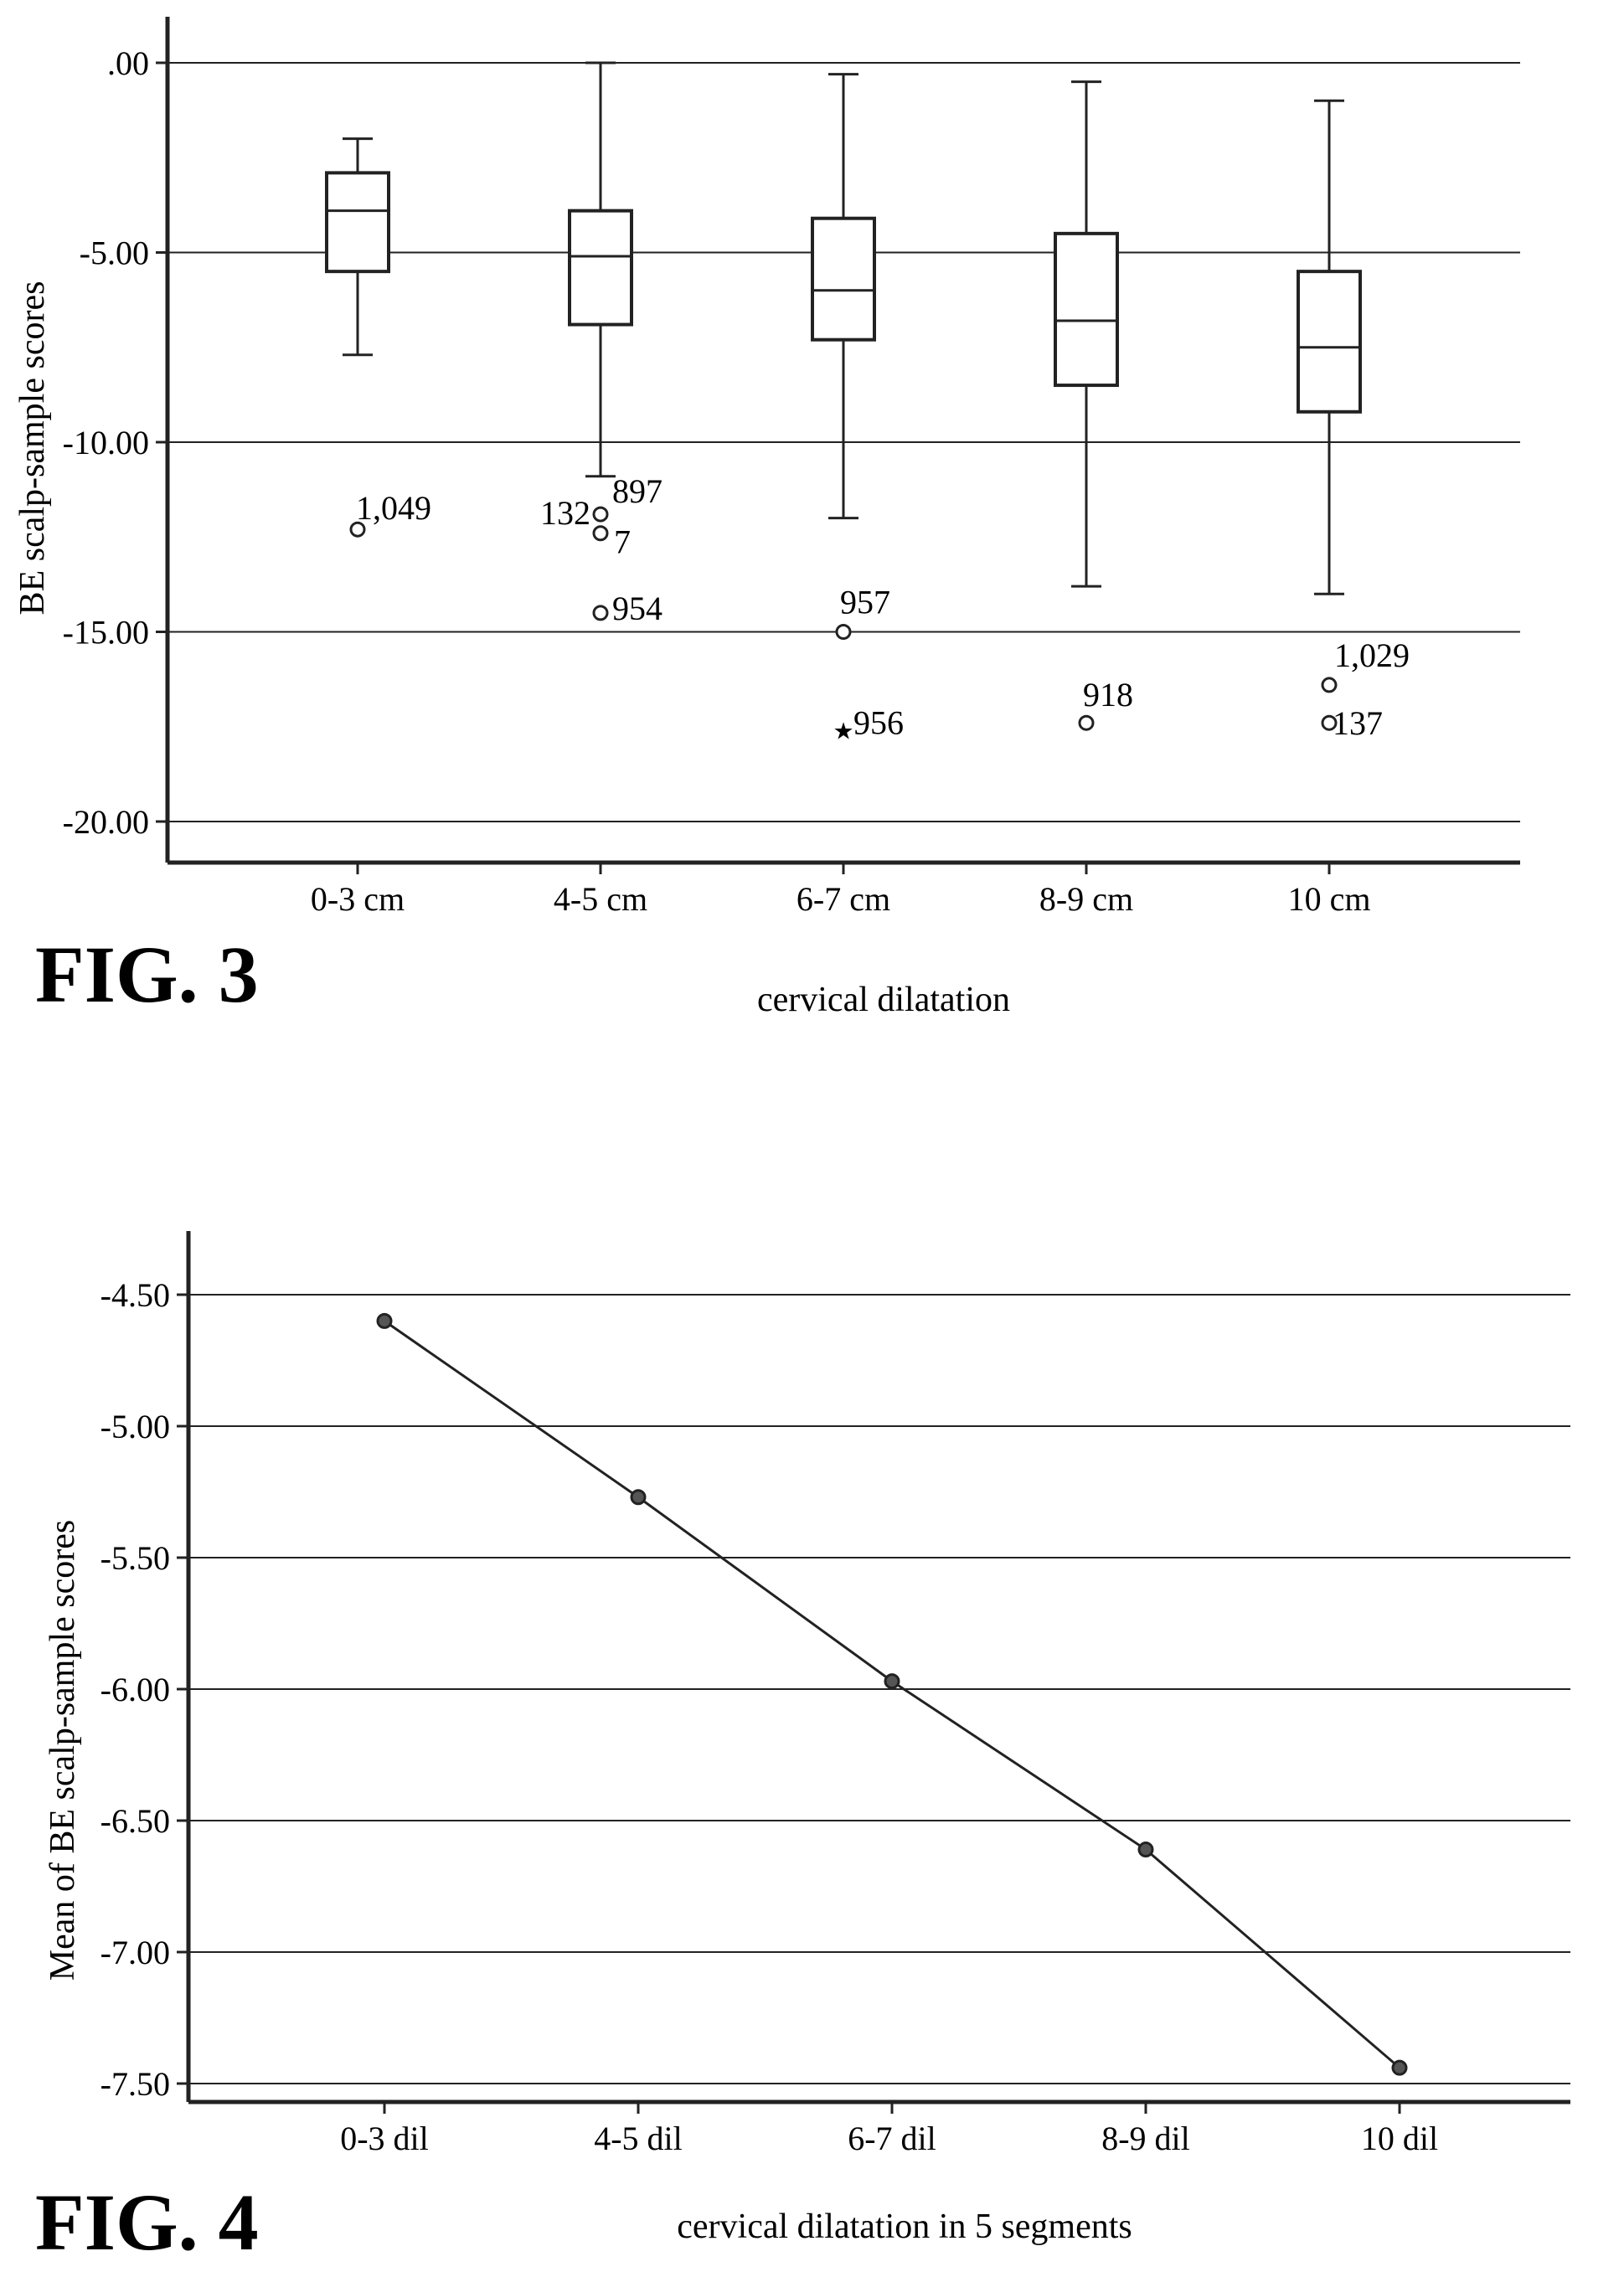 This screenshot has height=2277, width=1624. I want to click on outlier: 132, so click(565, 513).